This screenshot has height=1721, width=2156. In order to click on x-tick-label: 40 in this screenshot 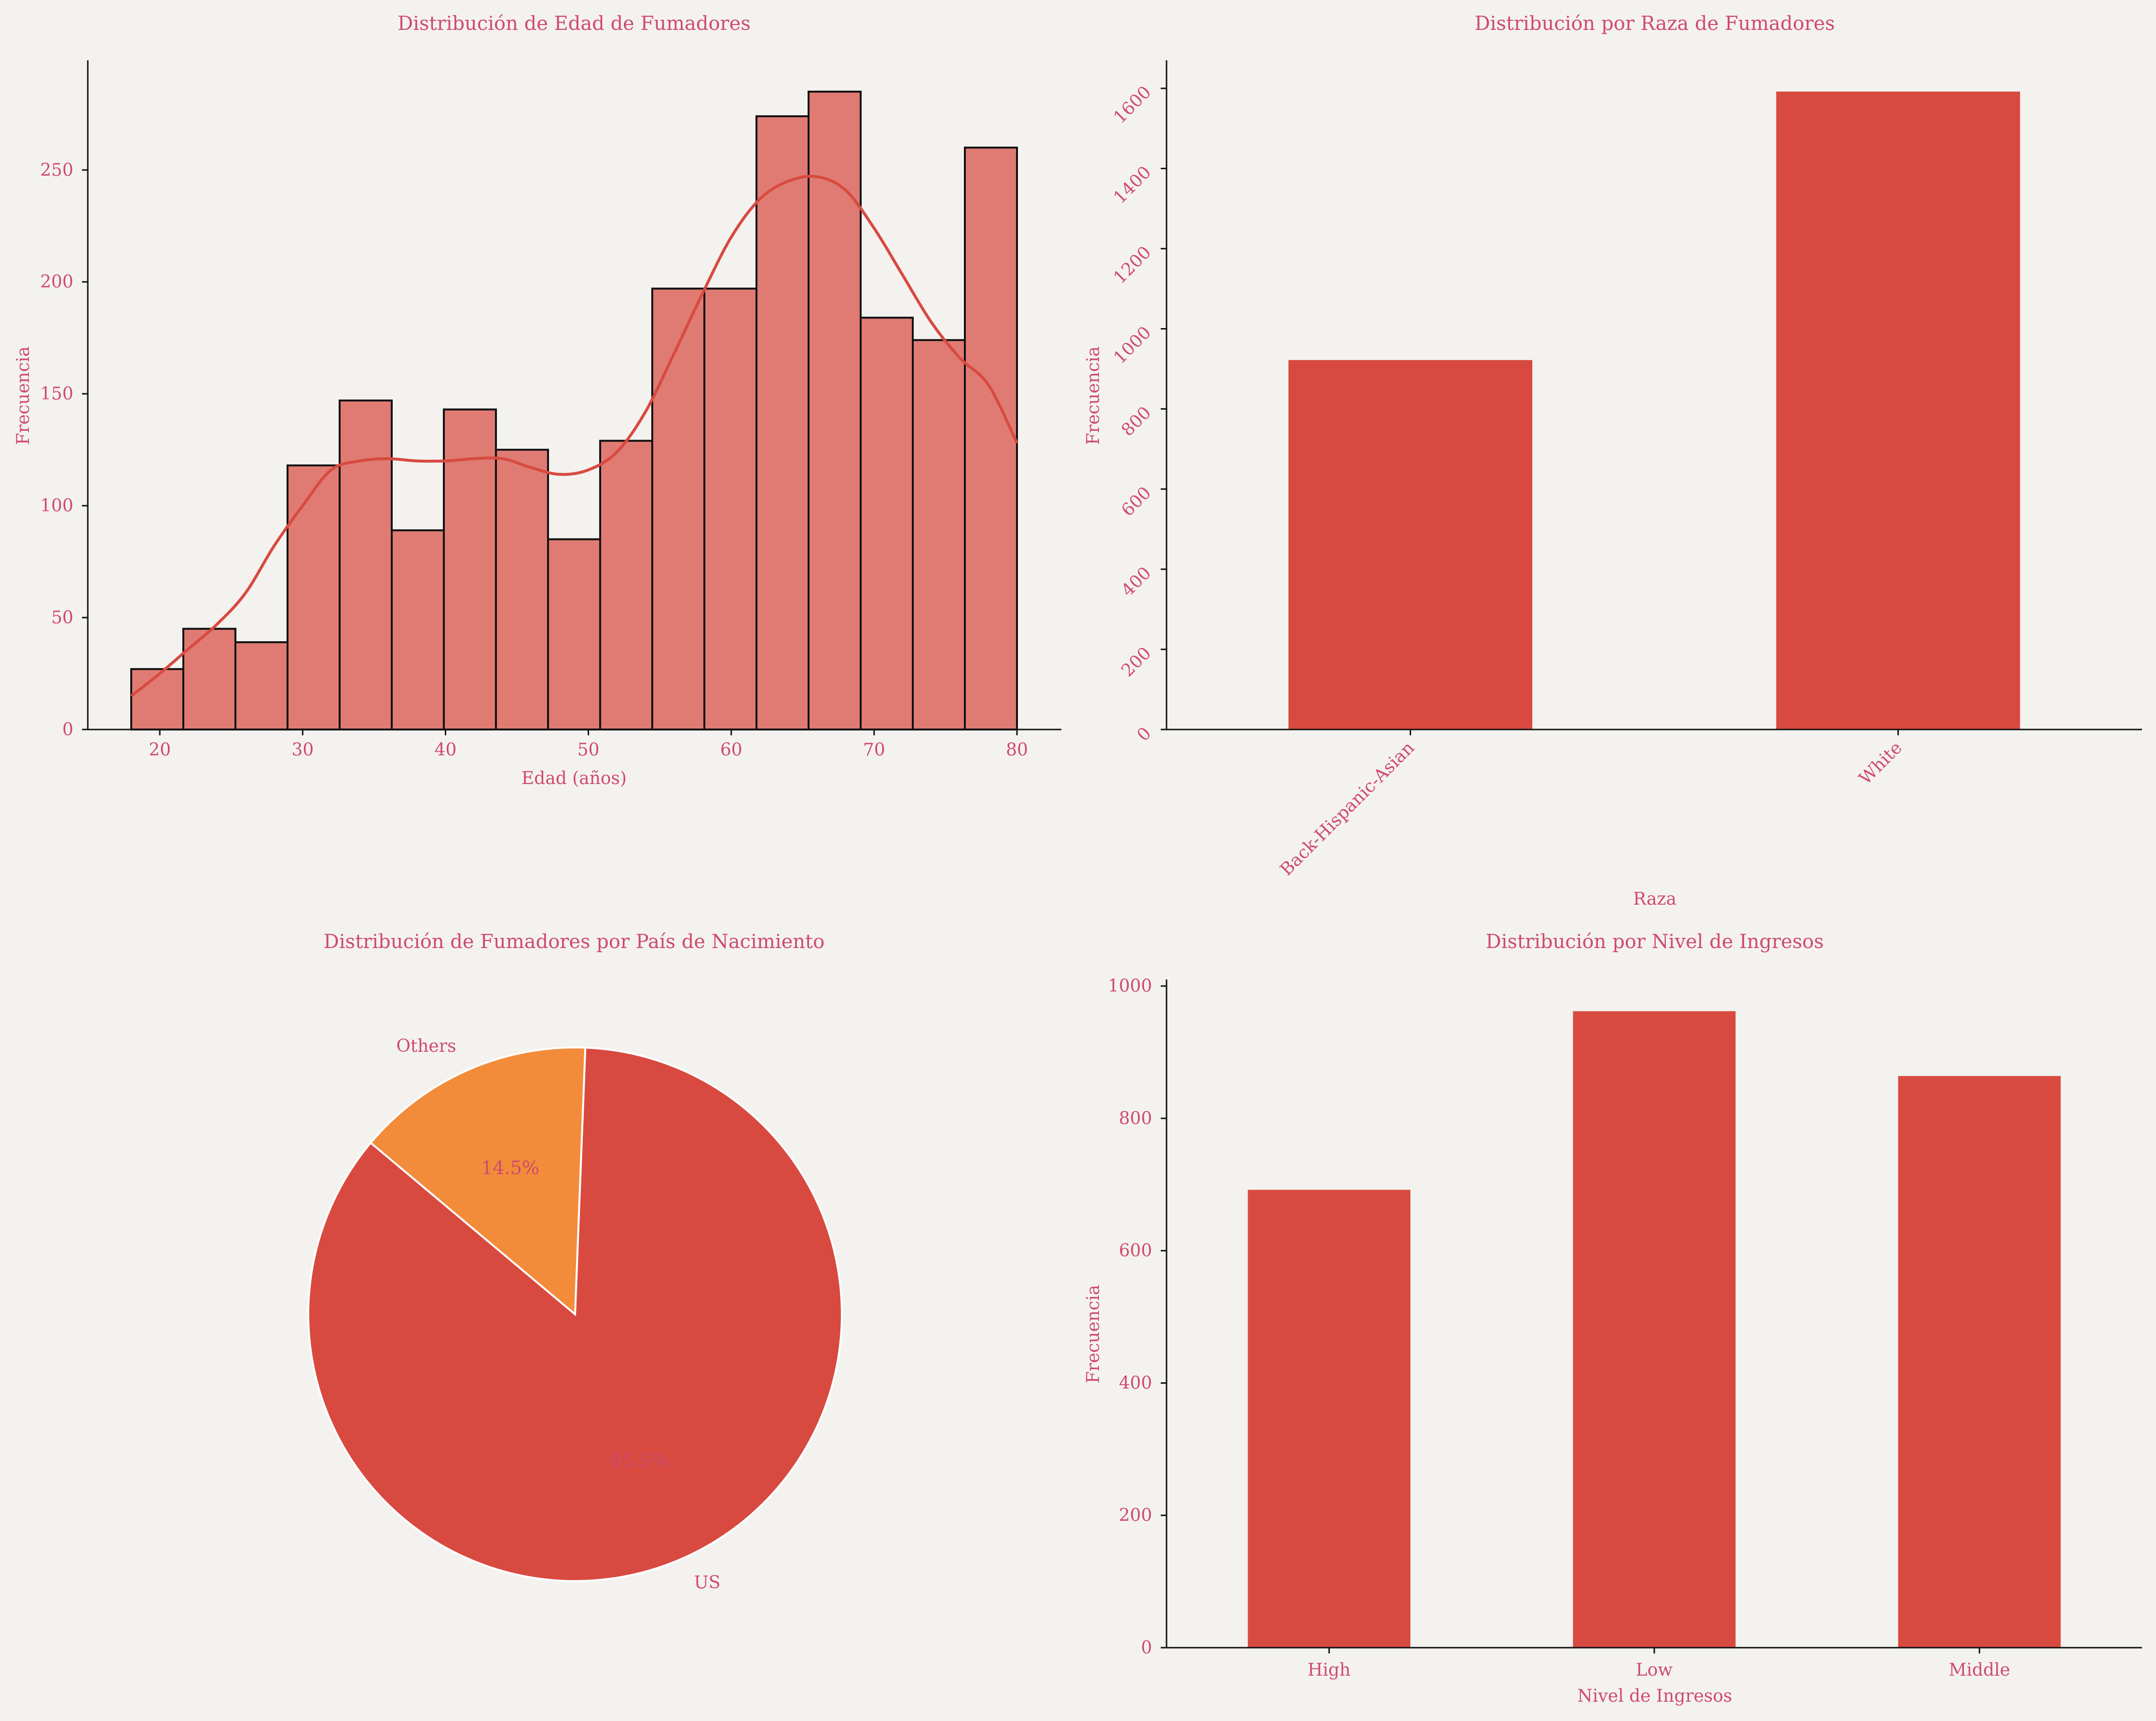, I will do `click(446, 750)`.